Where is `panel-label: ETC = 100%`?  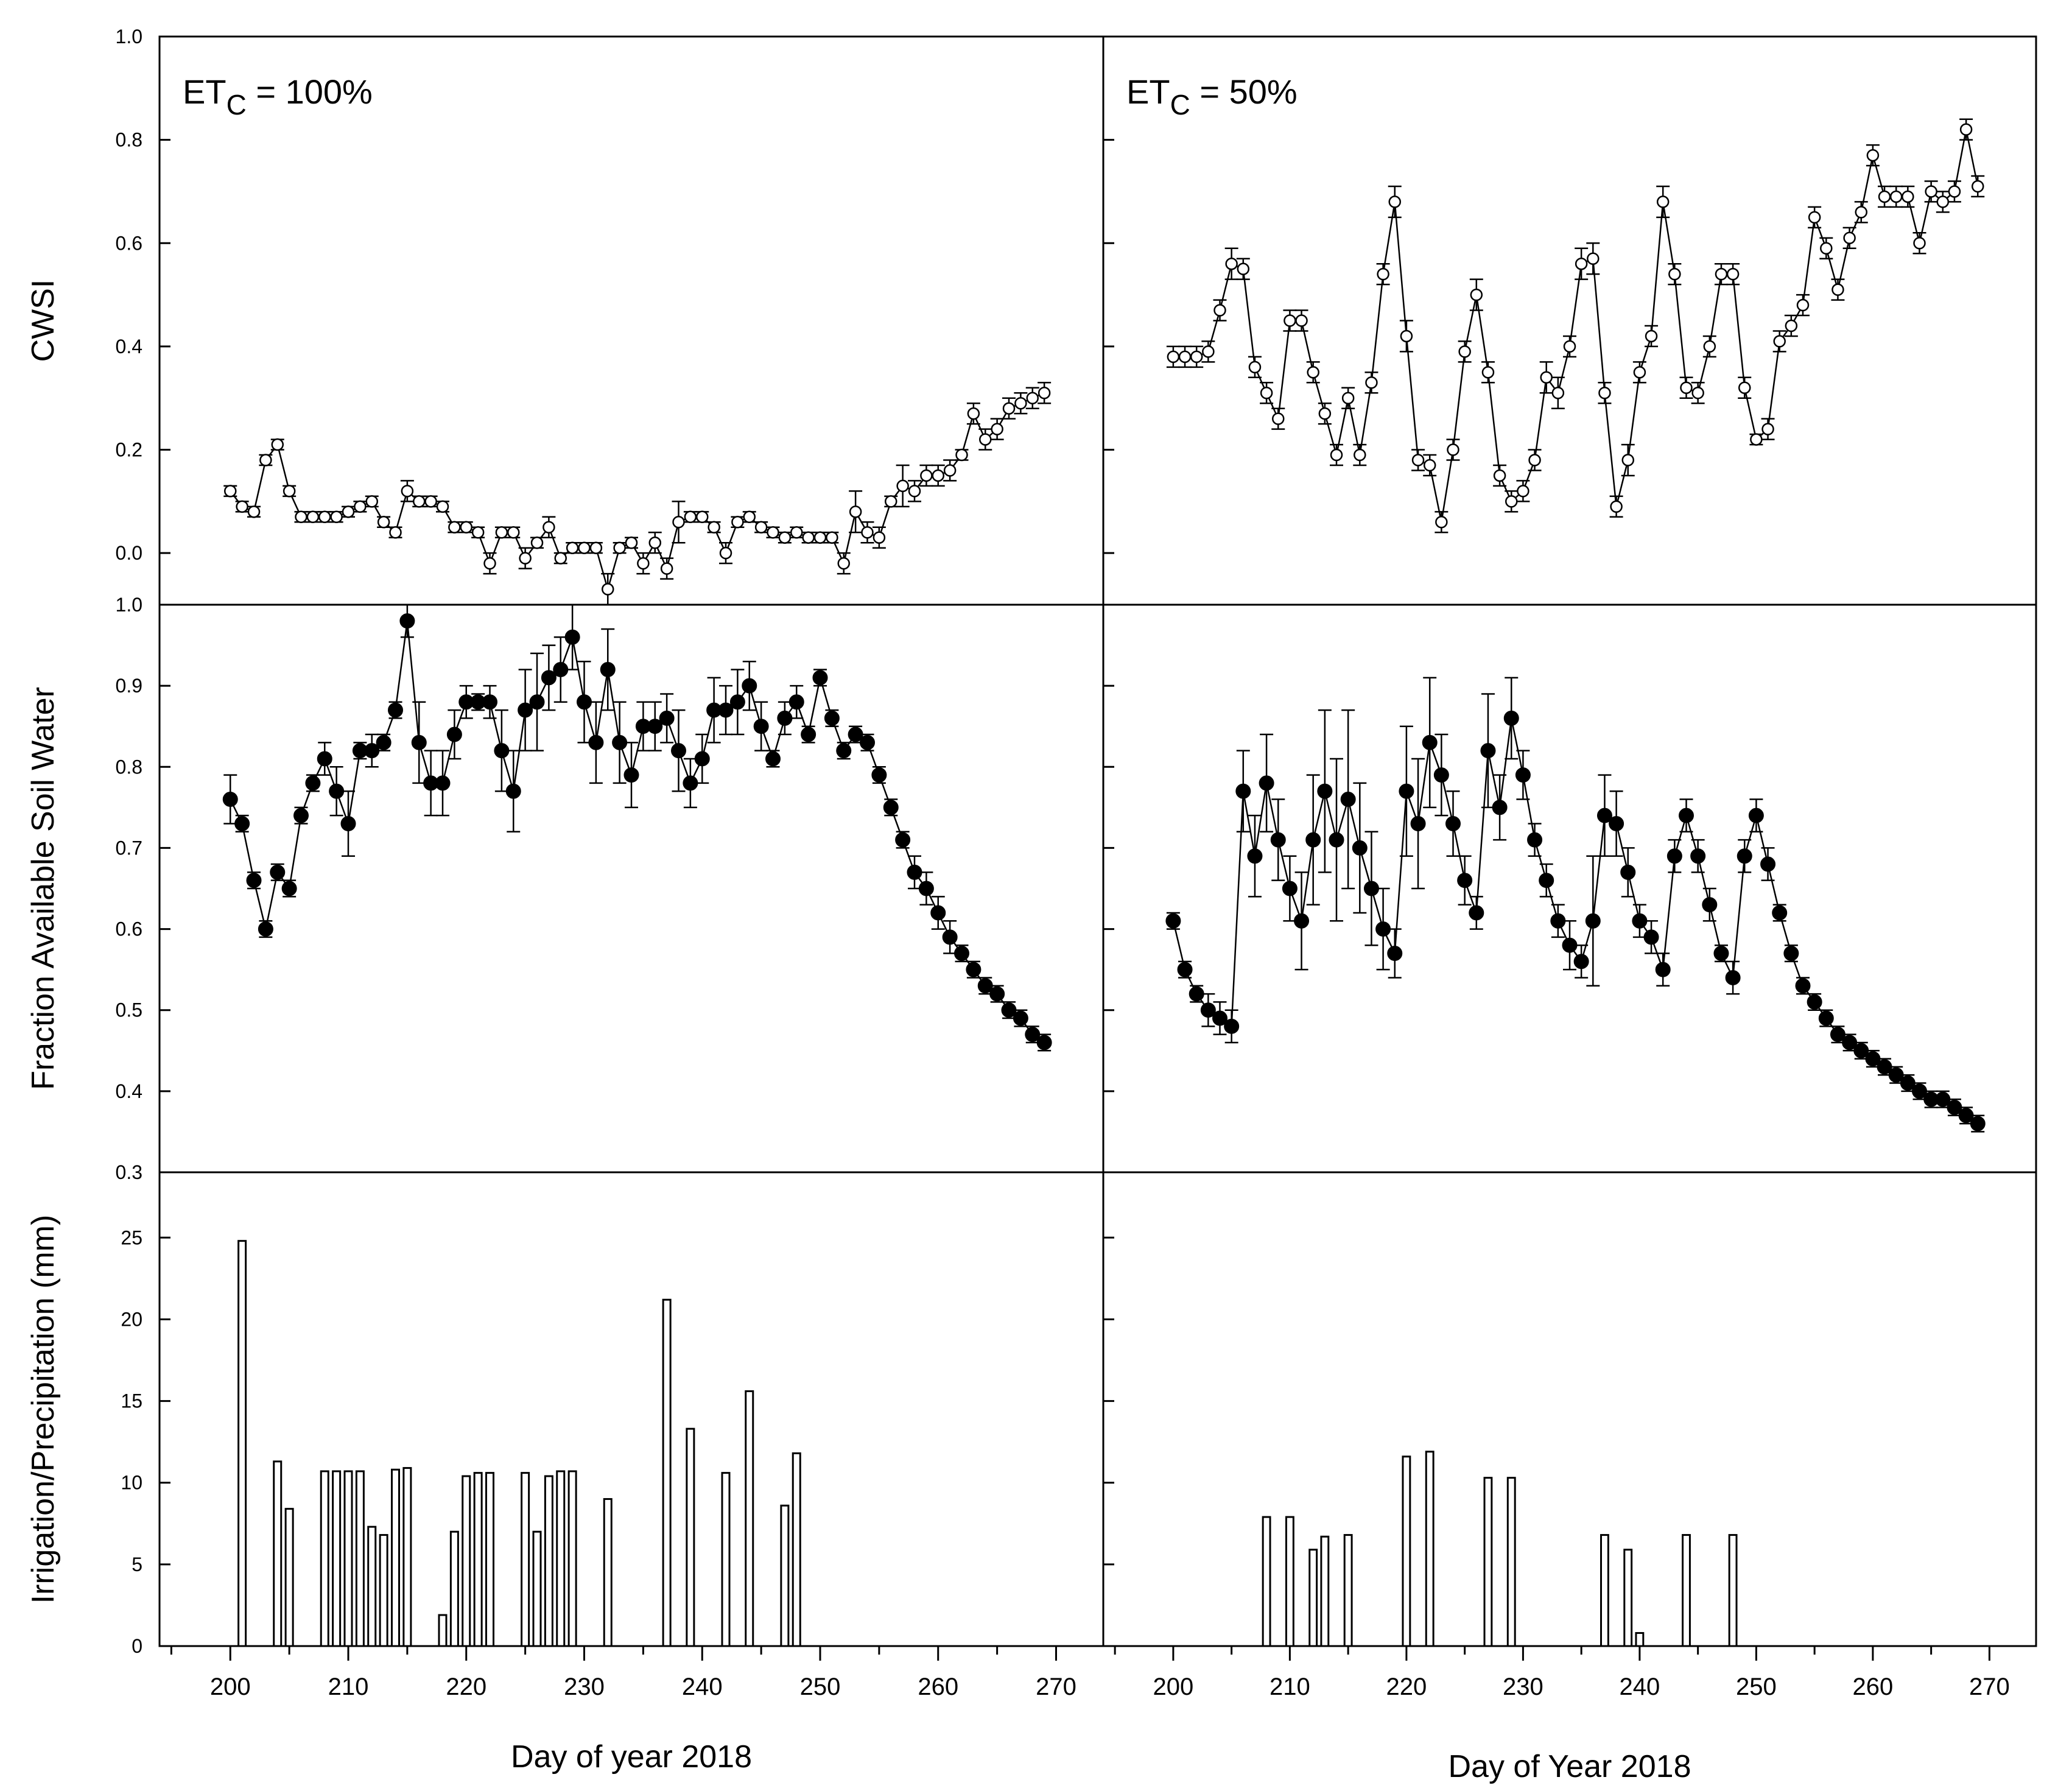
panel-label: ETC = 100% is located at coordinates (278, 96).